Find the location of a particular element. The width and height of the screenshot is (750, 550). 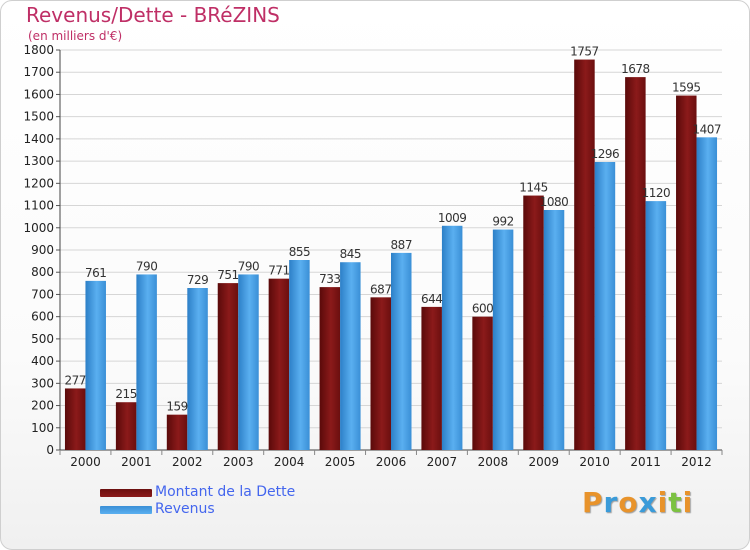

legend-label-revenus: Revenus is located at coordinates (185, 509).